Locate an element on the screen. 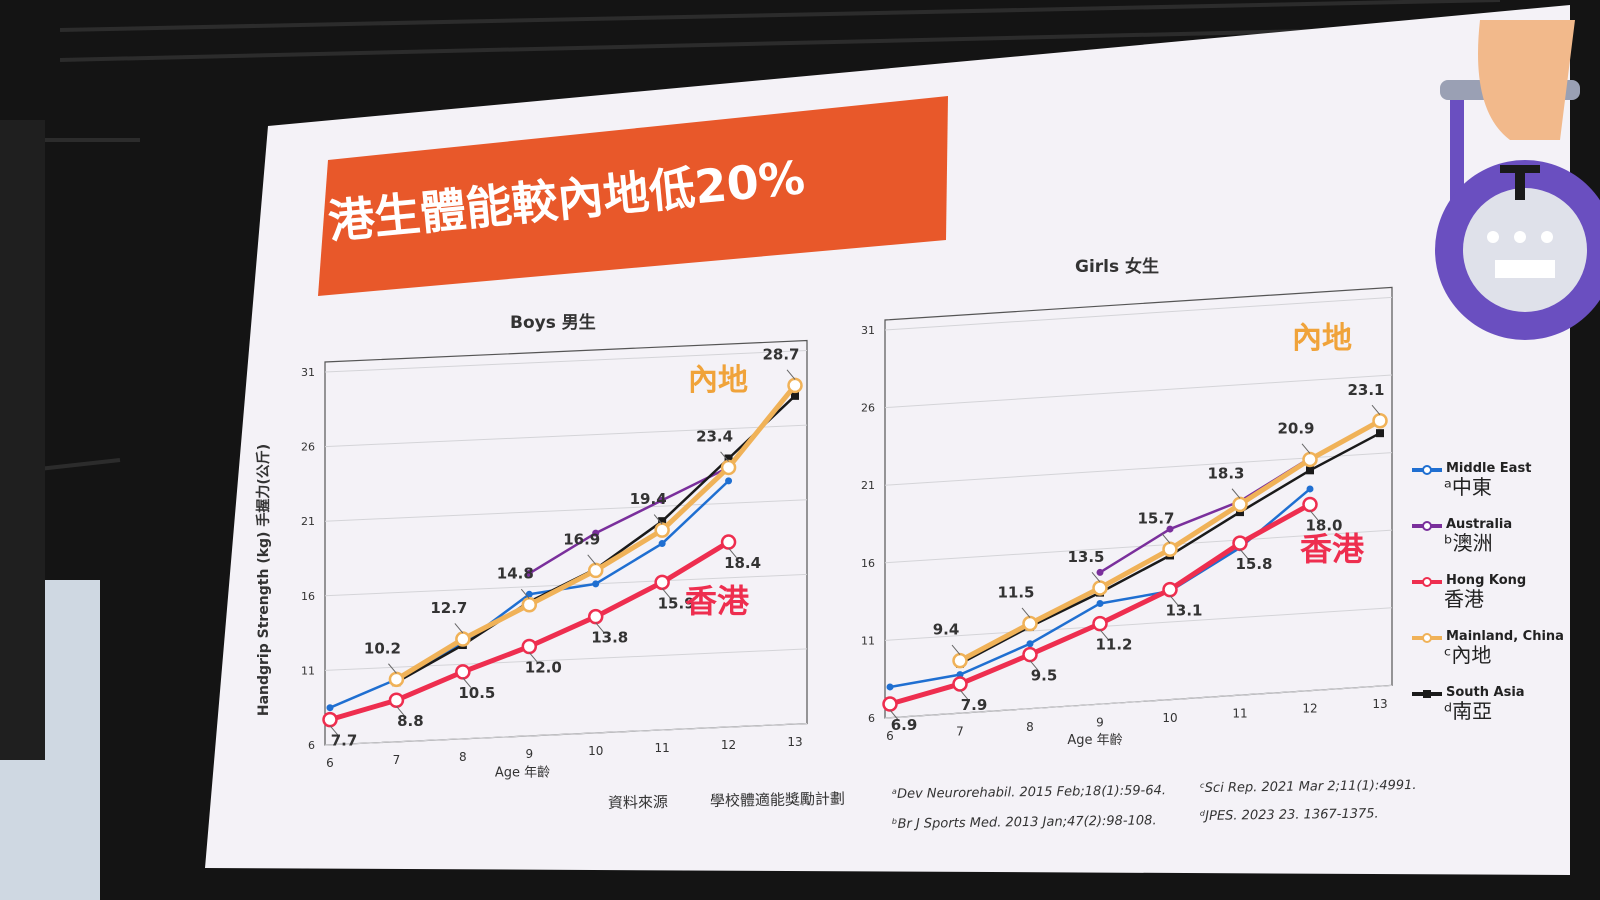 Image resolution: width=1600 pixels, height=900 pixels. chart-girls-xtick-label: 7 is located at coordinates (960, 731).